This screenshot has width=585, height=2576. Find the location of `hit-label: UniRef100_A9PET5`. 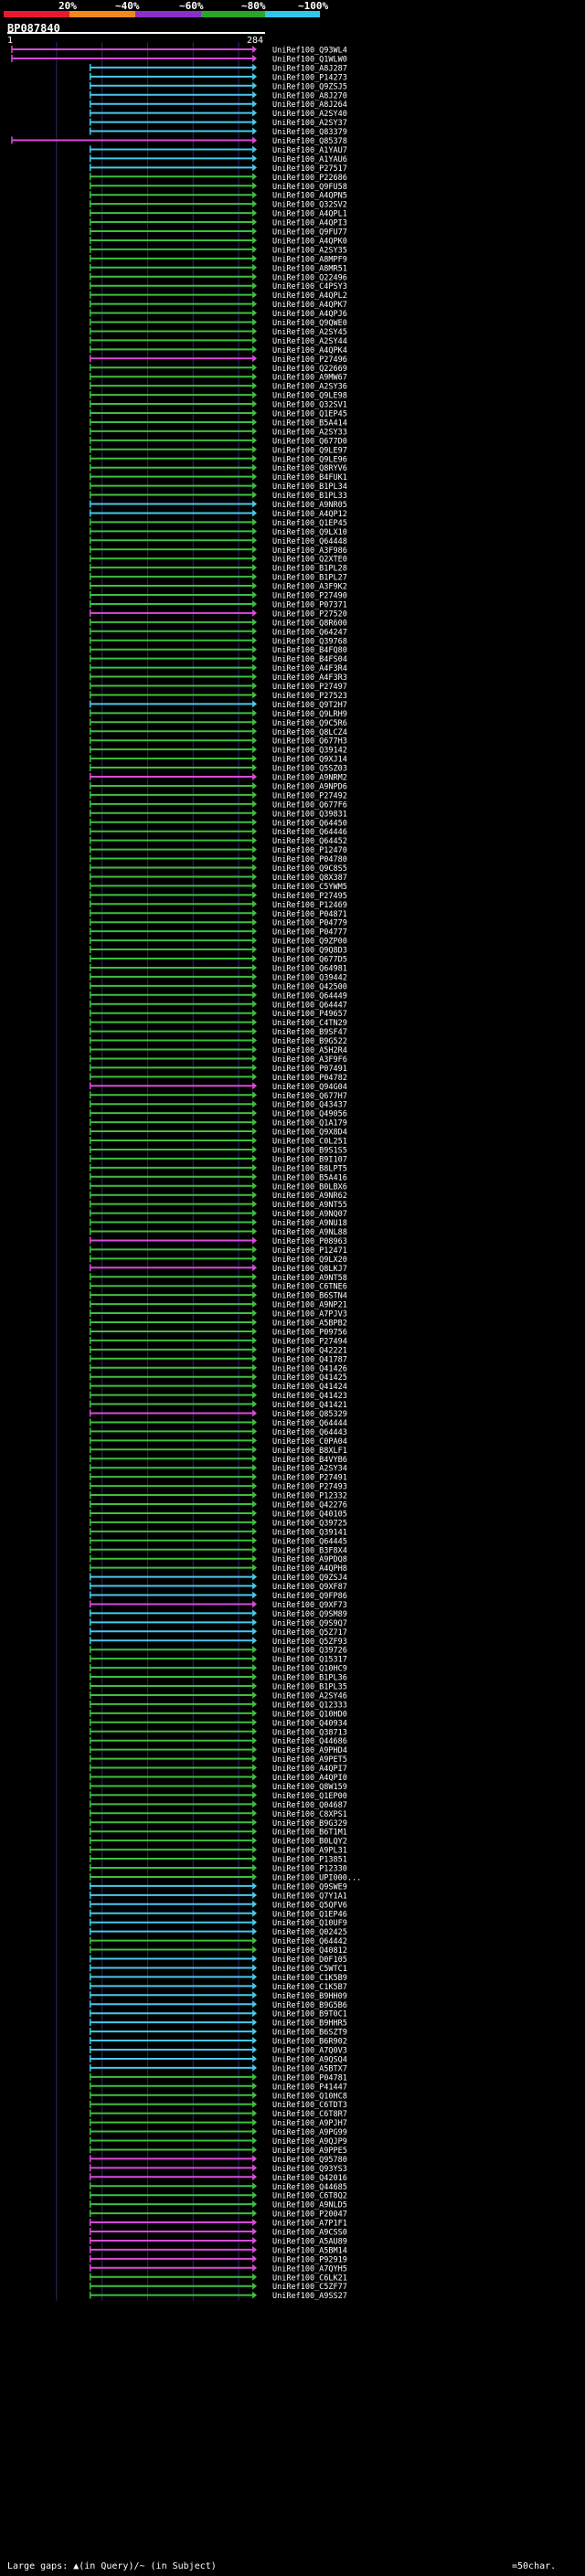

hit-label: UniRef100_A9PET5 is located at coordinates (310, 1760).